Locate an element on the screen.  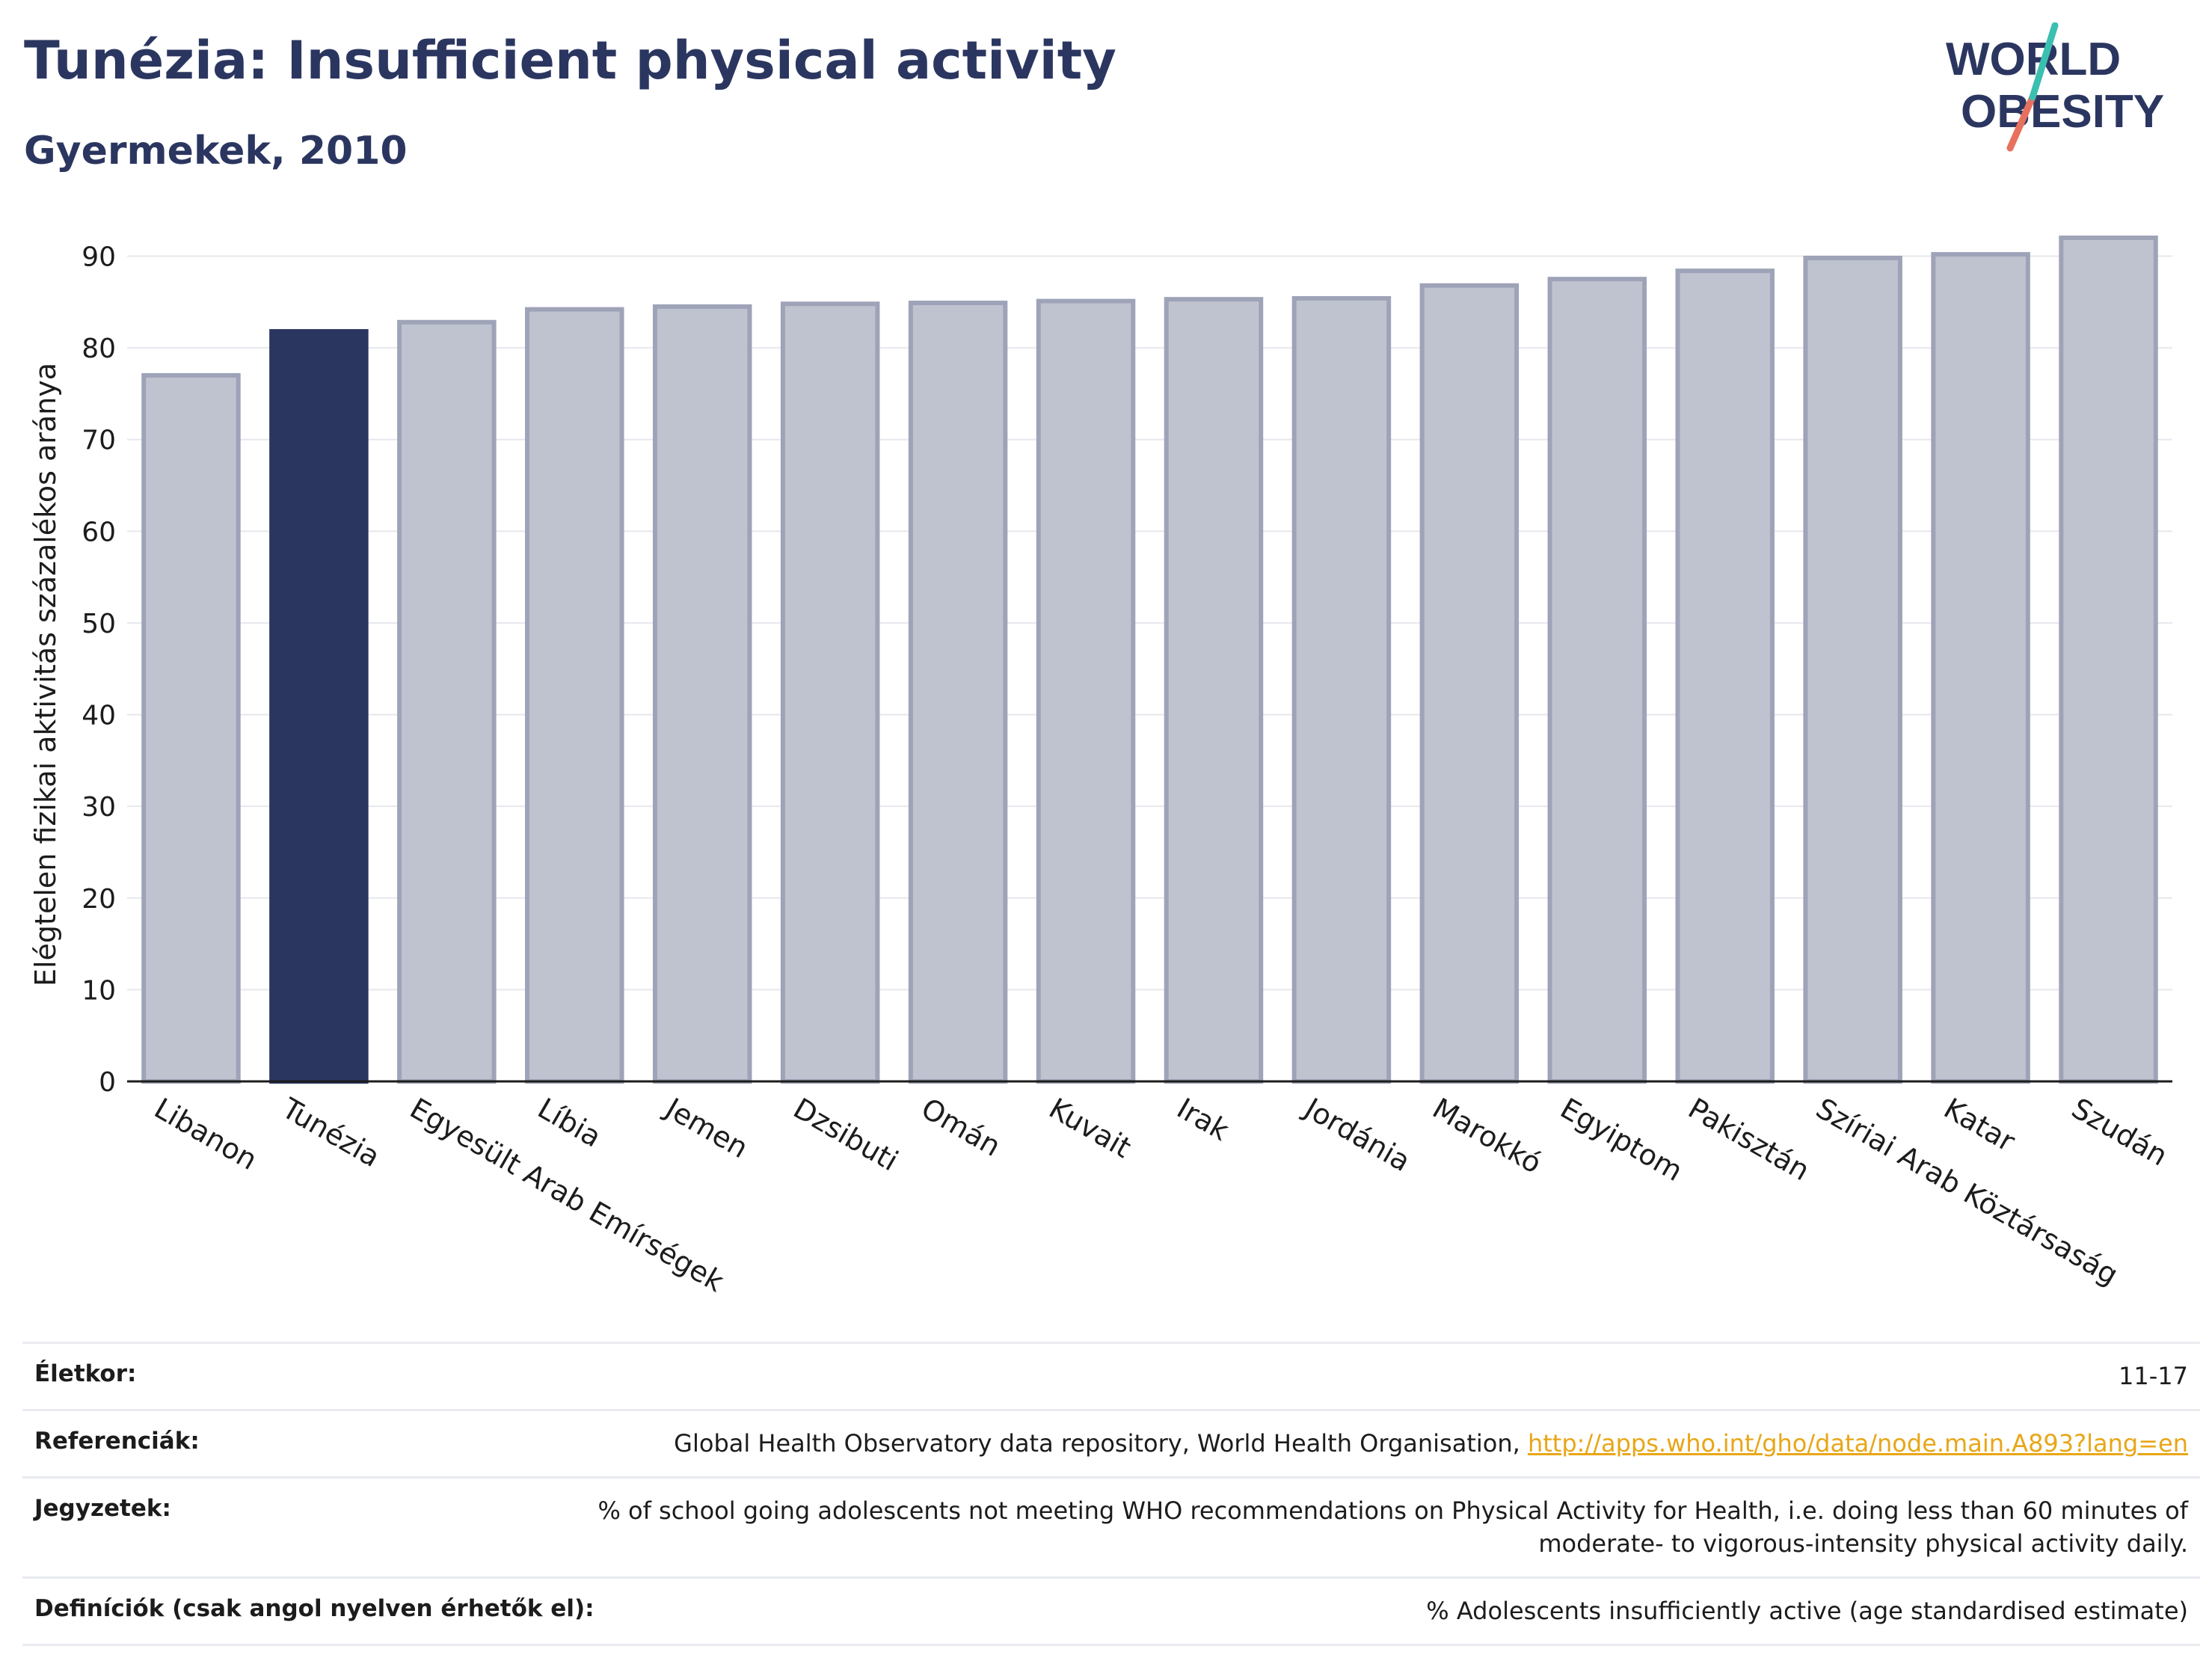
logo-line1: WORLD is located at coordinates (2033, 59).